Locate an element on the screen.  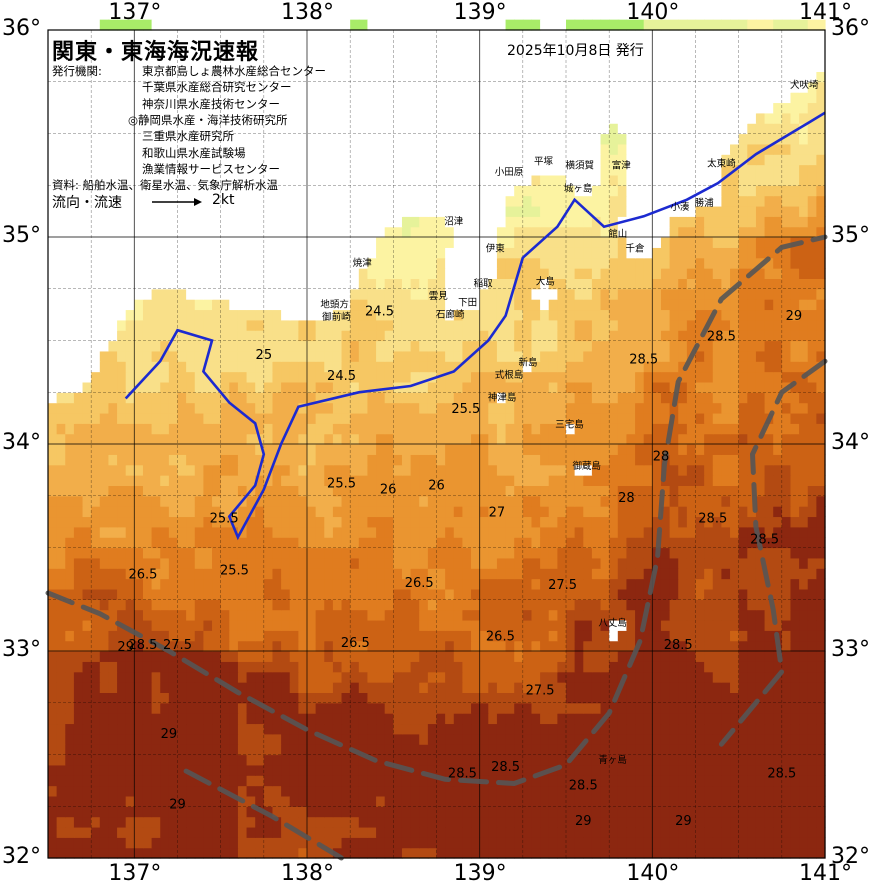
place-name: 伊東 is located at coordinates (496, 248).